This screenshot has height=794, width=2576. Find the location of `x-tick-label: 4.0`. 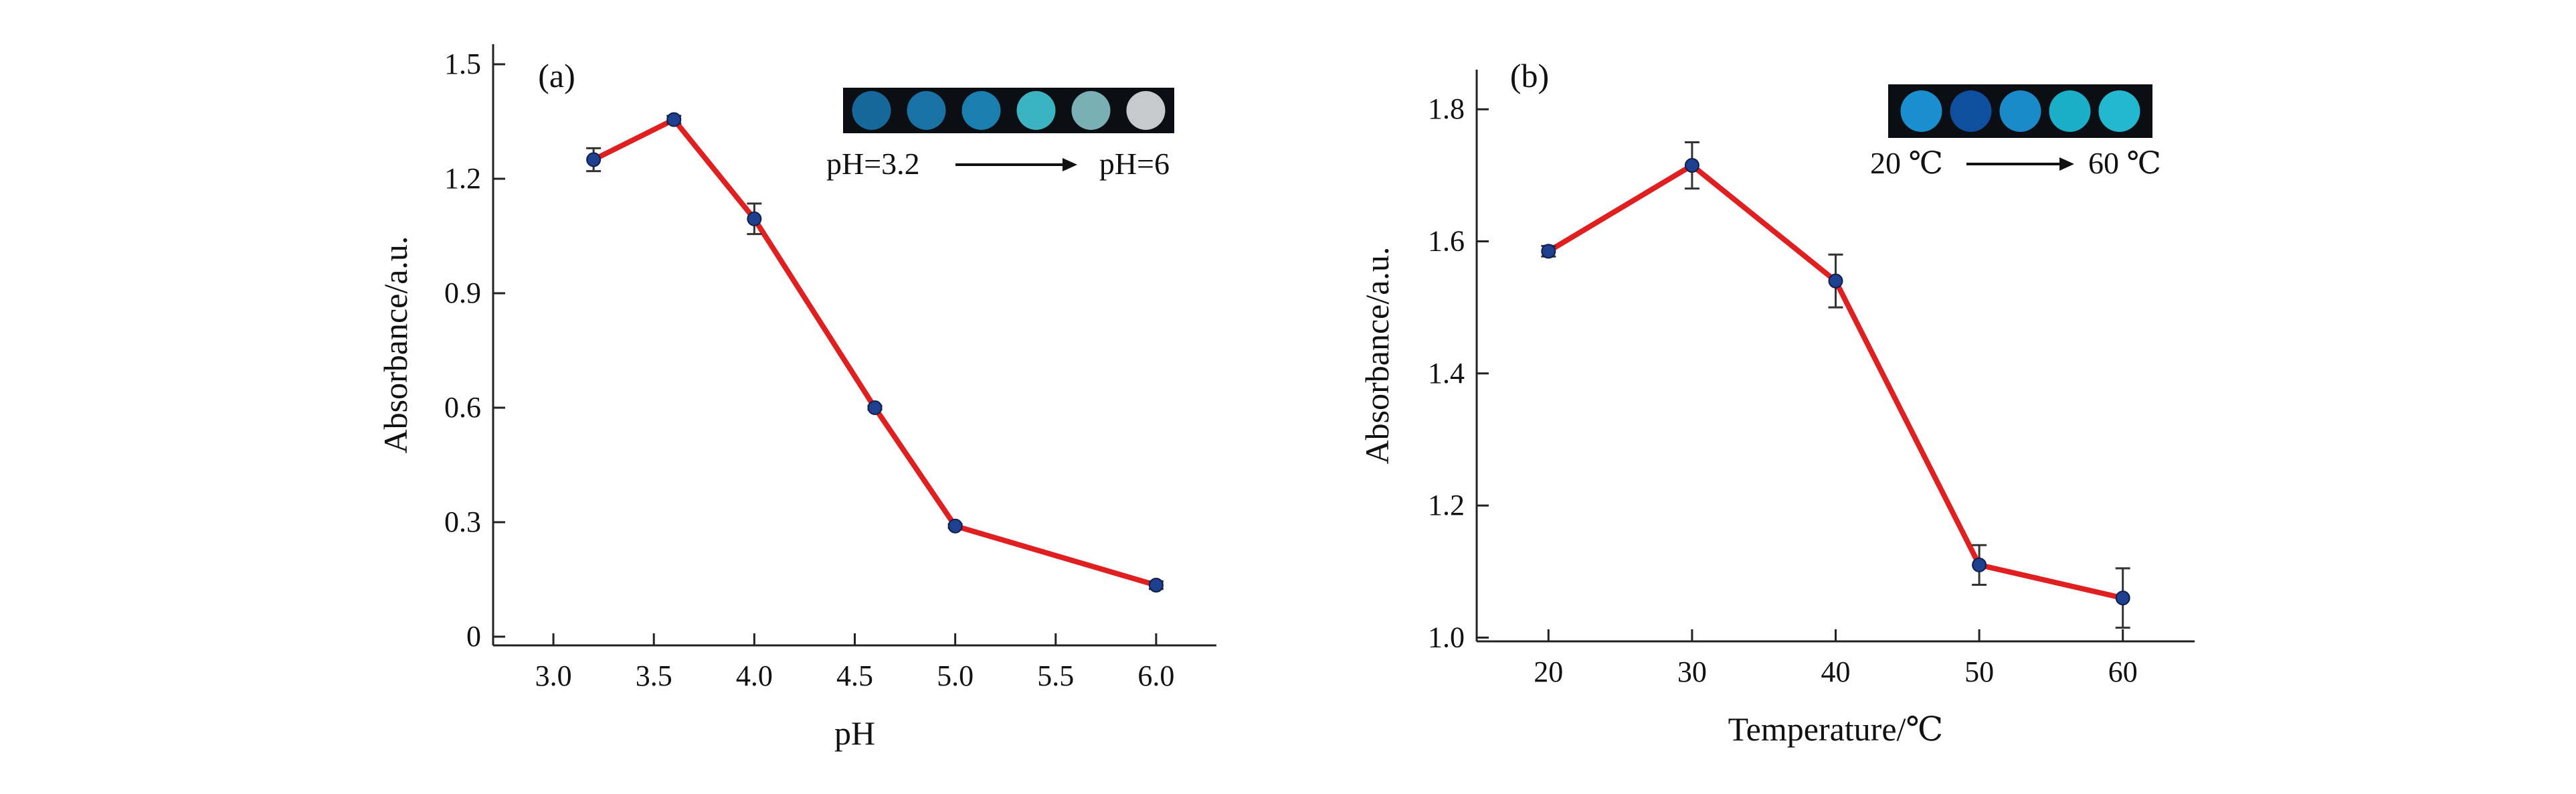

x-tick-label: 4.0 is located at coordinates (754, 675).